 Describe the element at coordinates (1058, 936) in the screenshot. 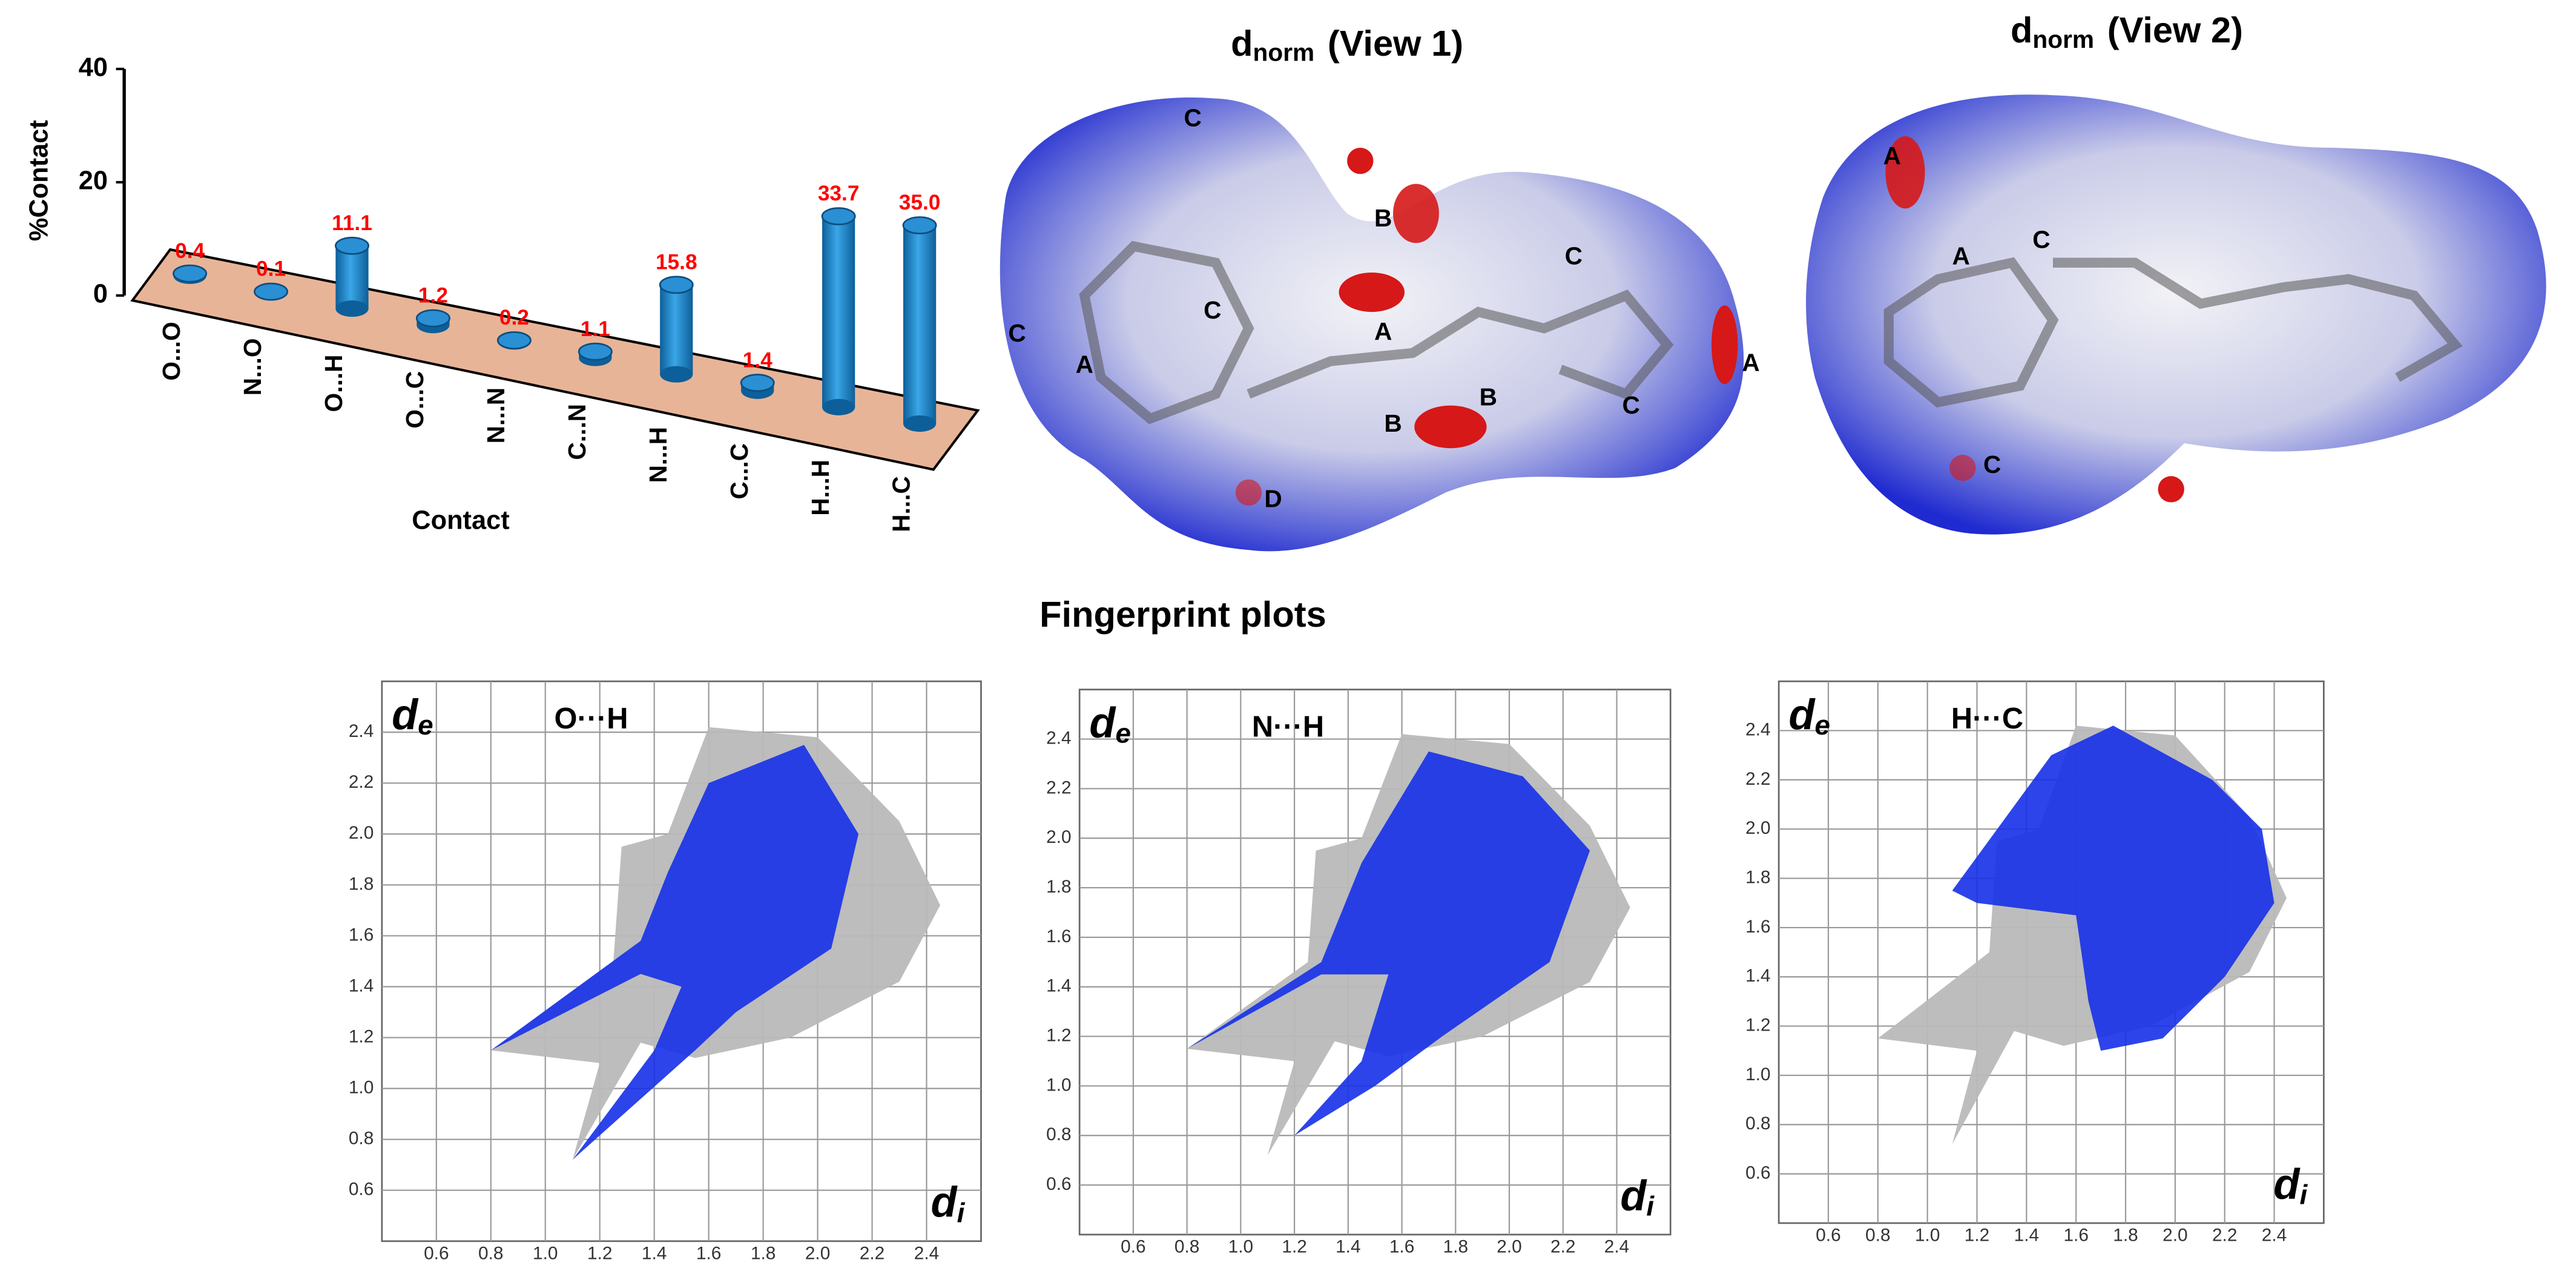

I see `y-tick-label: 1.6` at that location.